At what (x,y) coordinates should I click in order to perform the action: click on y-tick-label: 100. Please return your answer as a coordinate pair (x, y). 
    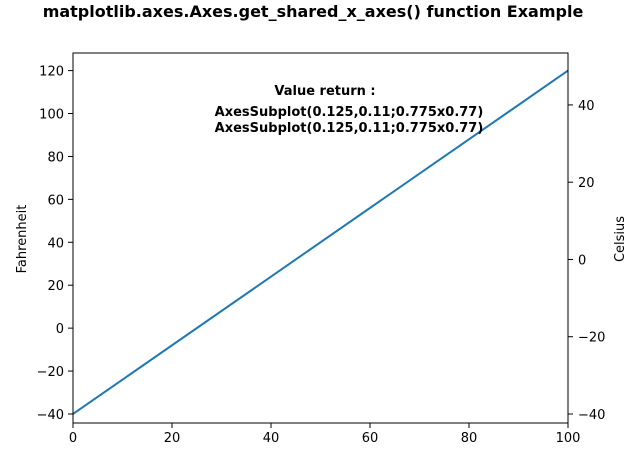
    Looking at the image, I should click on (51, 115).